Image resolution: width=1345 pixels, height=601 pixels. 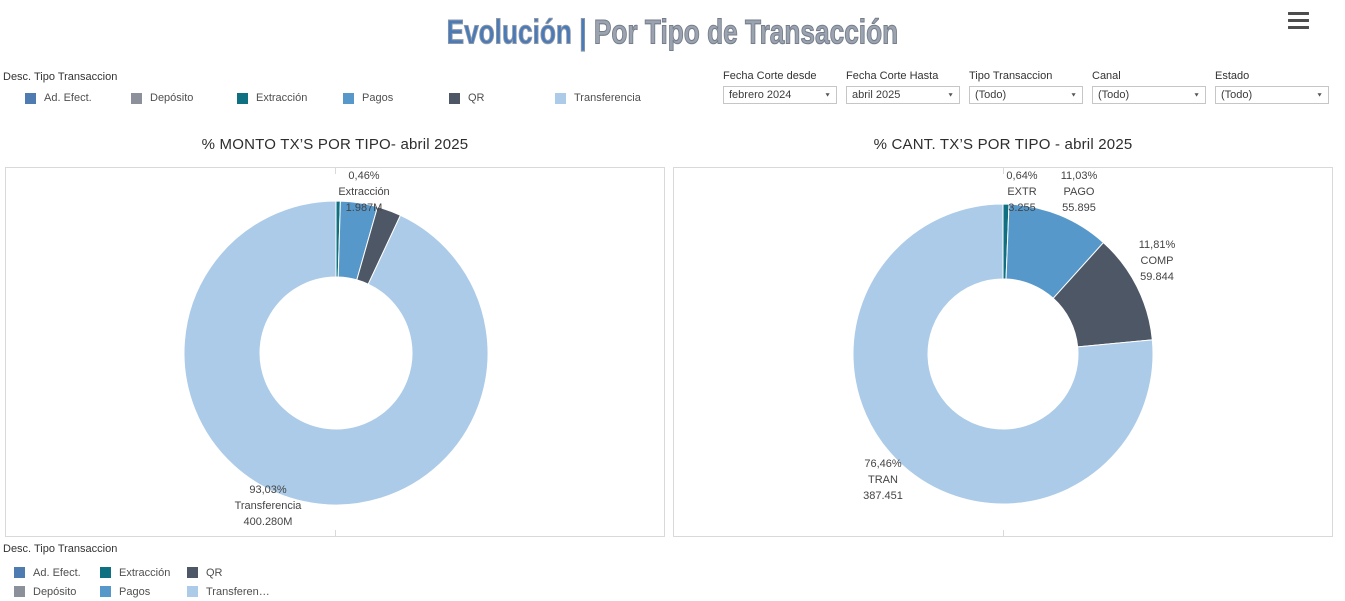 I want to click on filter-dropdown-fecha-corte-hasta: abril 2025 ▼, so click(x=903, y=95).